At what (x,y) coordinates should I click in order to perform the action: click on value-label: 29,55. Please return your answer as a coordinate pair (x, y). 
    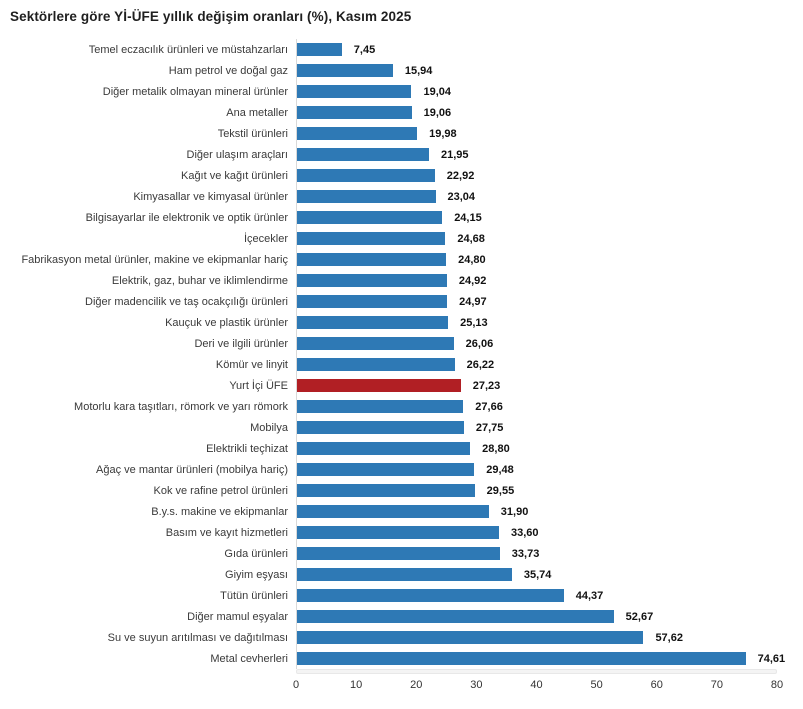
    Looking at the image, I should click on (500, 490).